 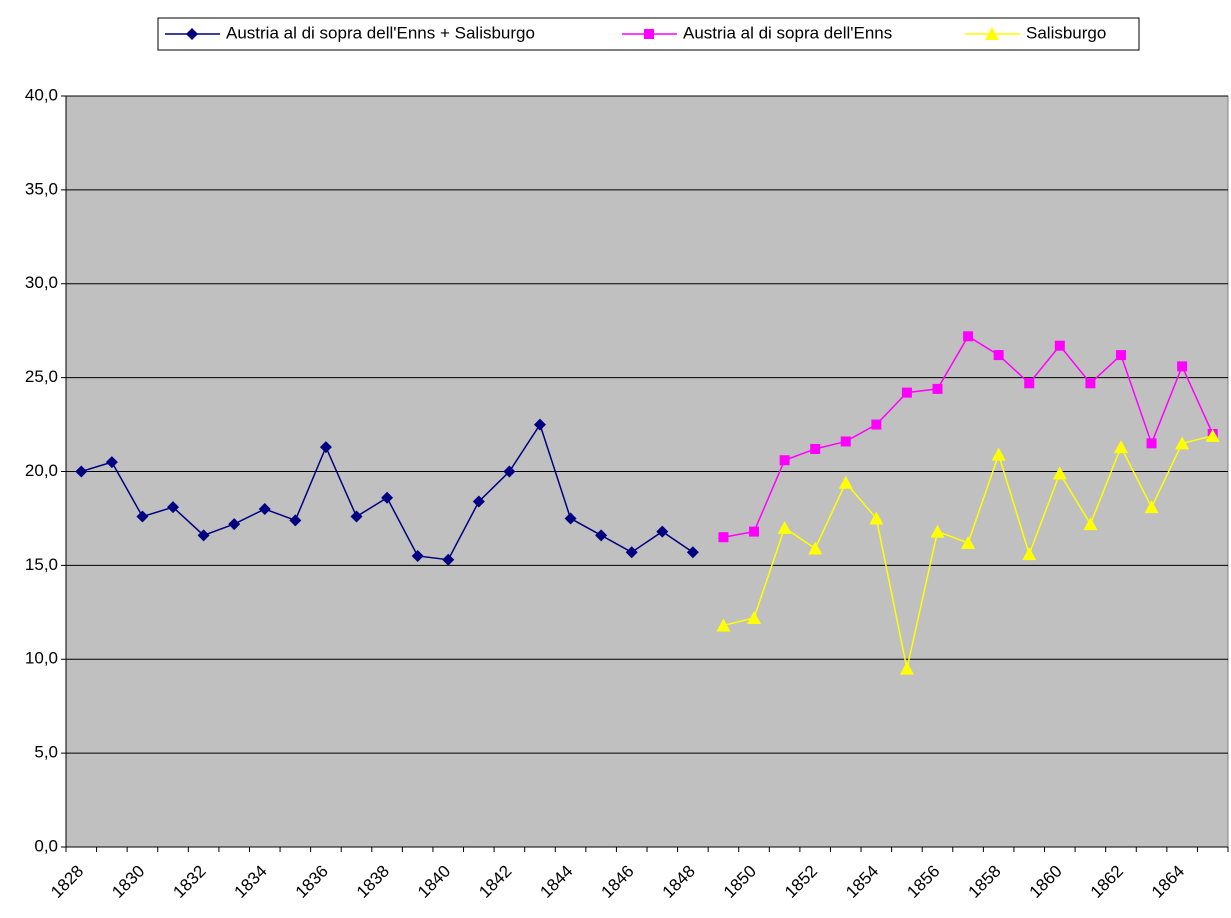 I want to click on y-tick-label: 5,0, so click(x=46, y=752).